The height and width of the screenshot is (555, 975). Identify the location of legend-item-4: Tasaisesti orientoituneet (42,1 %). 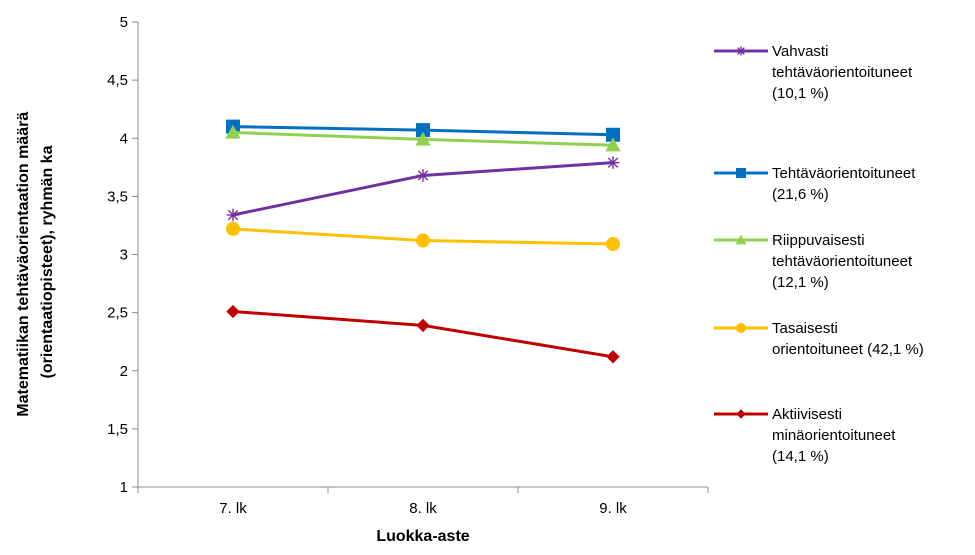
(819, 339).